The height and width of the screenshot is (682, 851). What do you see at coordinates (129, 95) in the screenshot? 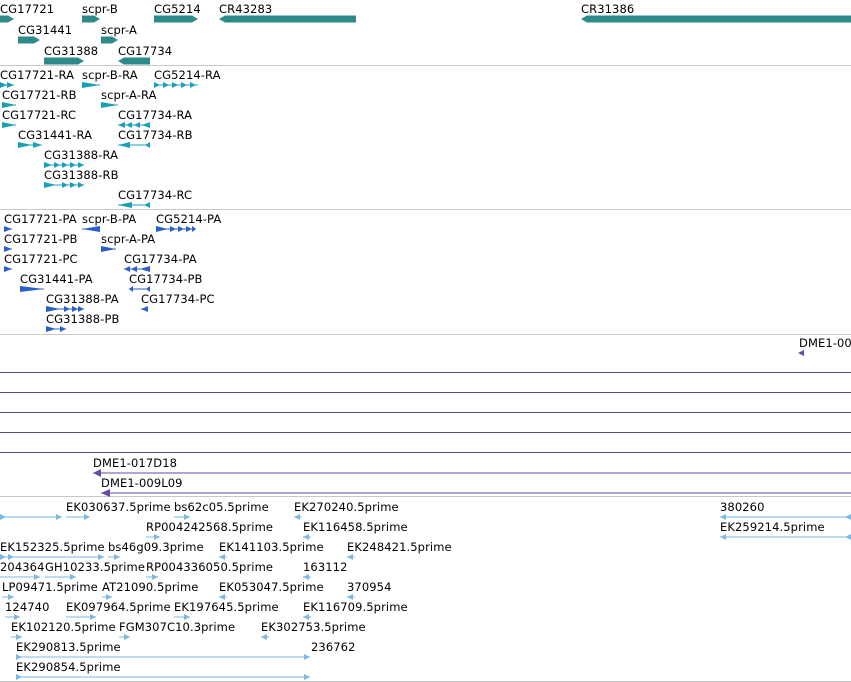
I see `transcript-label: scpr-A-RA` at bounding box center [129, 95].